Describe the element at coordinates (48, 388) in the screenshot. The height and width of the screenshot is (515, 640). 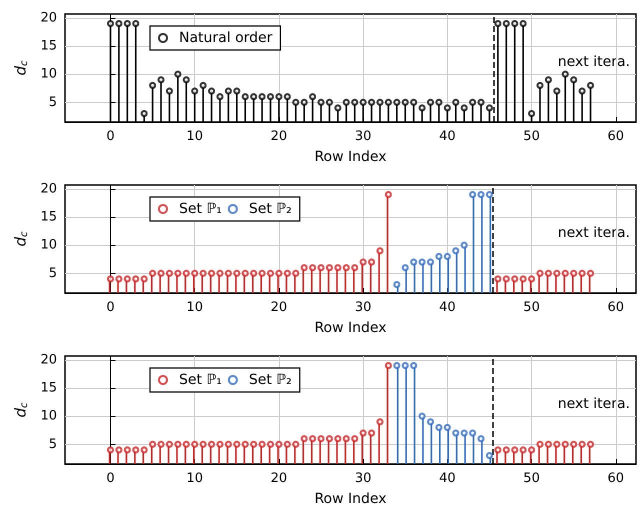
I see `y-tick-label: 15` at that location.